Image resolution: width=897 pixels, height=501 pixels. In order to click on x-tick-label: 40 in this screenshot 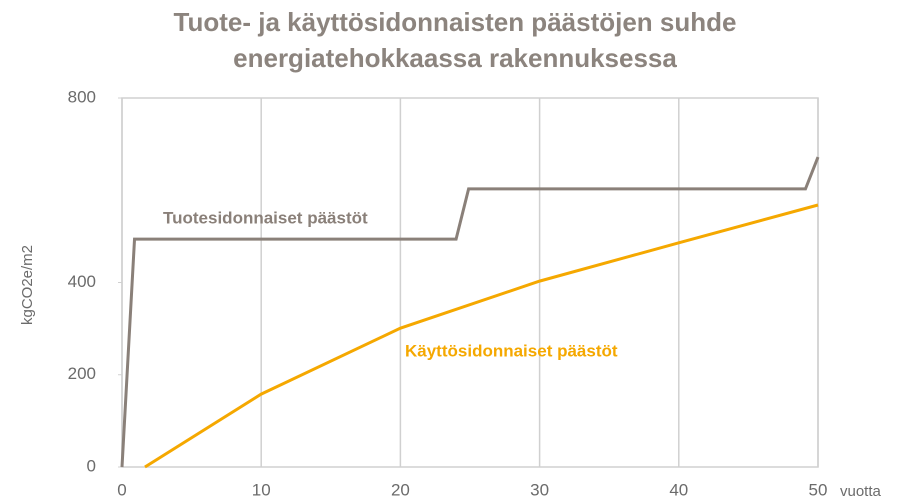, I will do `click(678, 489)`.